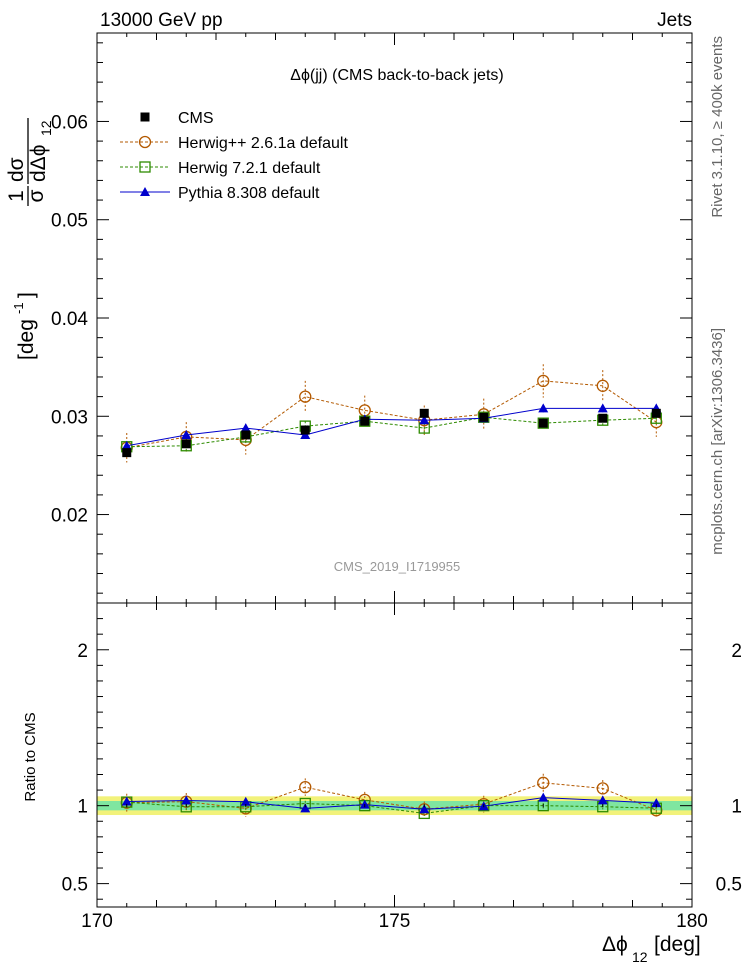 Image resolution: width=746 pixels, height=972 pixels. What do you see at coordinates (674, 20) in the screenshot?
I see `header-process: Jets` at bounding box center [674, 20].